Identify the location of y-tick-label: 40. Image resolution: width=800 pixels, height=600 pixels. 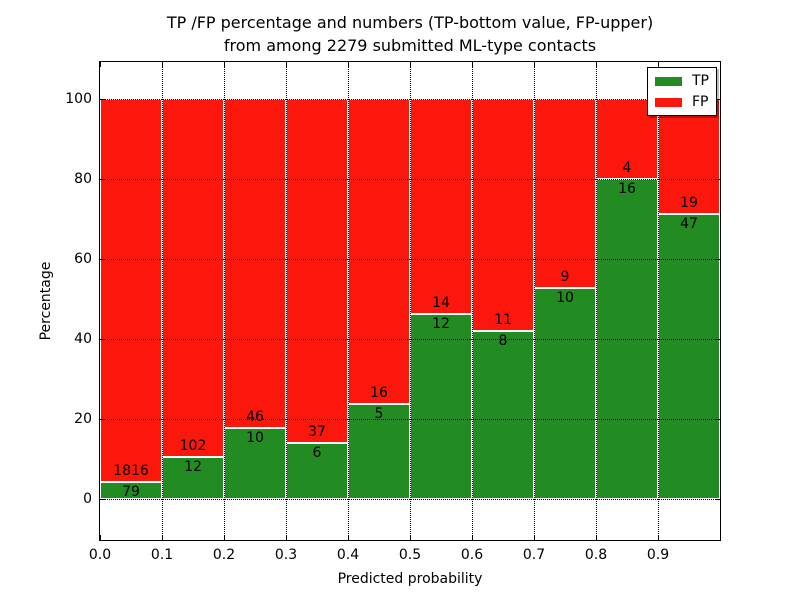
(83, 339).